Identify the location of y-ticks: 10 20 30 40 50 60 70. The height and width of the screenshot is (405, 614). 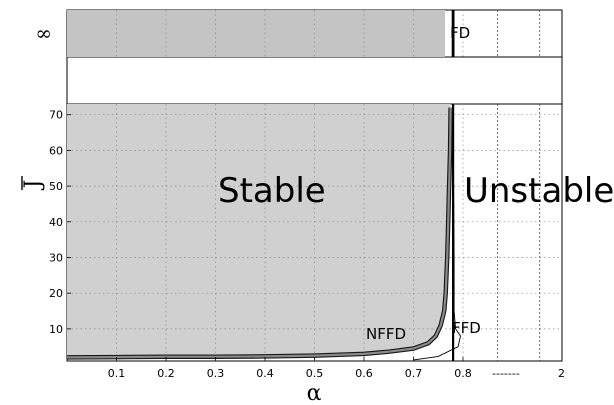
(60, 222).